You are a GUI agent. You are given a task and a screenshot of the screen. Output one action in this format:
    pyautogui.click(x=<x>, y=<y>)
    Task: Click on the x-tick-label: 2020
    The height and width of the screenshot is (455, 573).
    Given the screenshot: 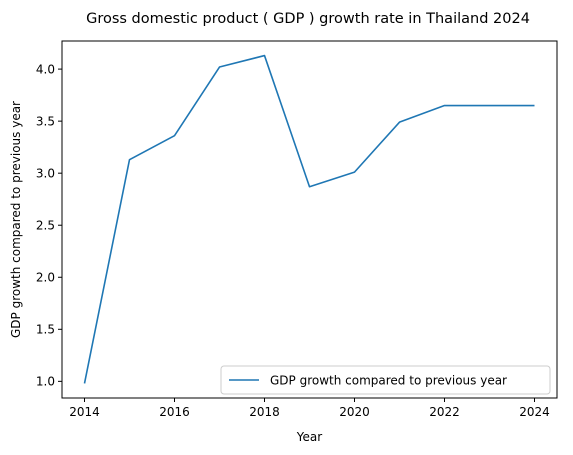 What is the action you would take?
    pyautogui.click(x=354, y=412)
    